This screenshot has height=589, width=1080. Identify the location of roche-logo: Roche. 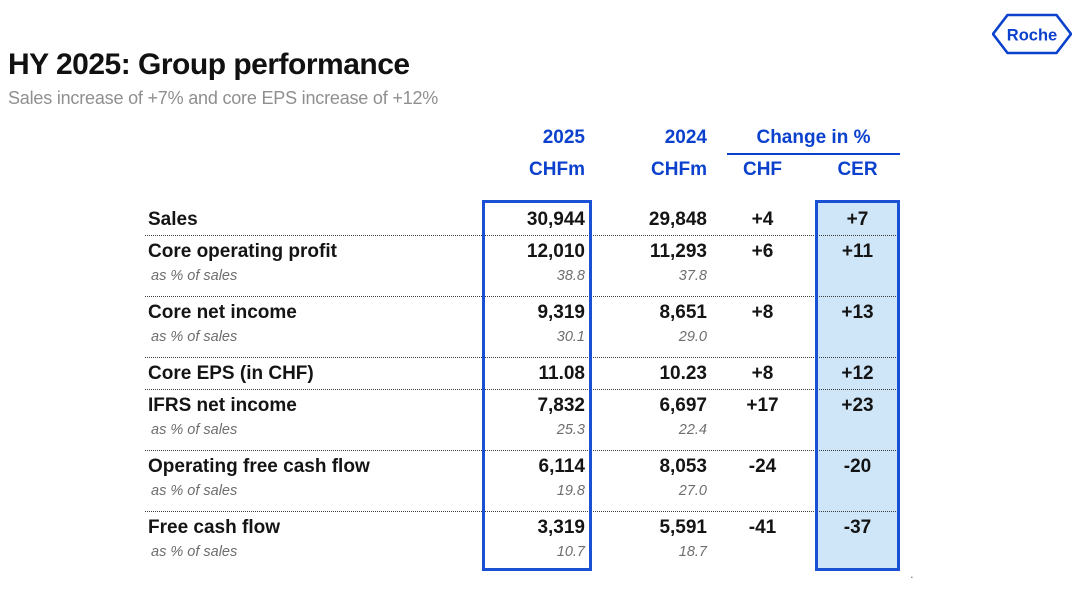
(1032, 34).